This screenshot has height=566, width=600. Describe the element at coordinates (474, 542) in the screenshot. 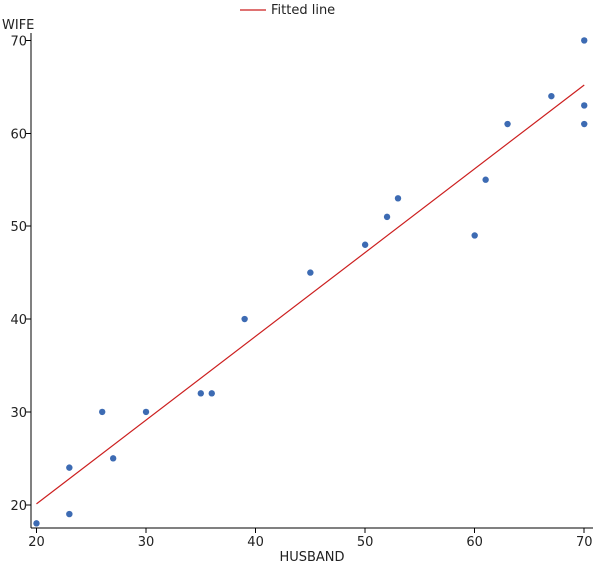

I see `x-tick-label: 60` at that location.